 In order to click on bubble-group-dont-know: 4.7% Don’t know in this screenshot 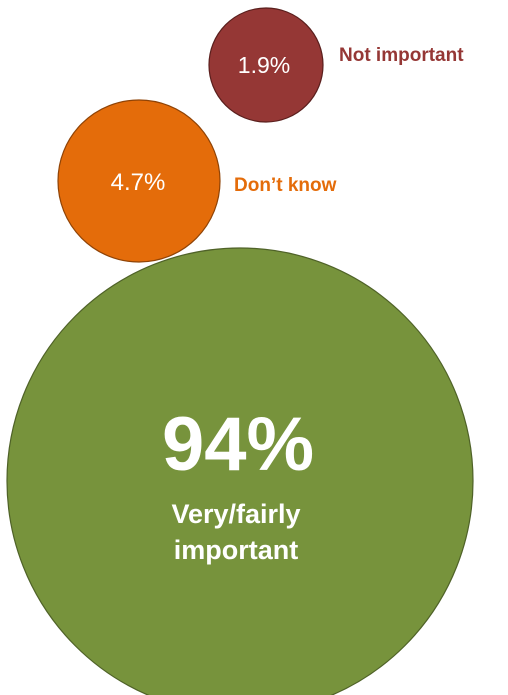, I will do `click(197, 181)`.